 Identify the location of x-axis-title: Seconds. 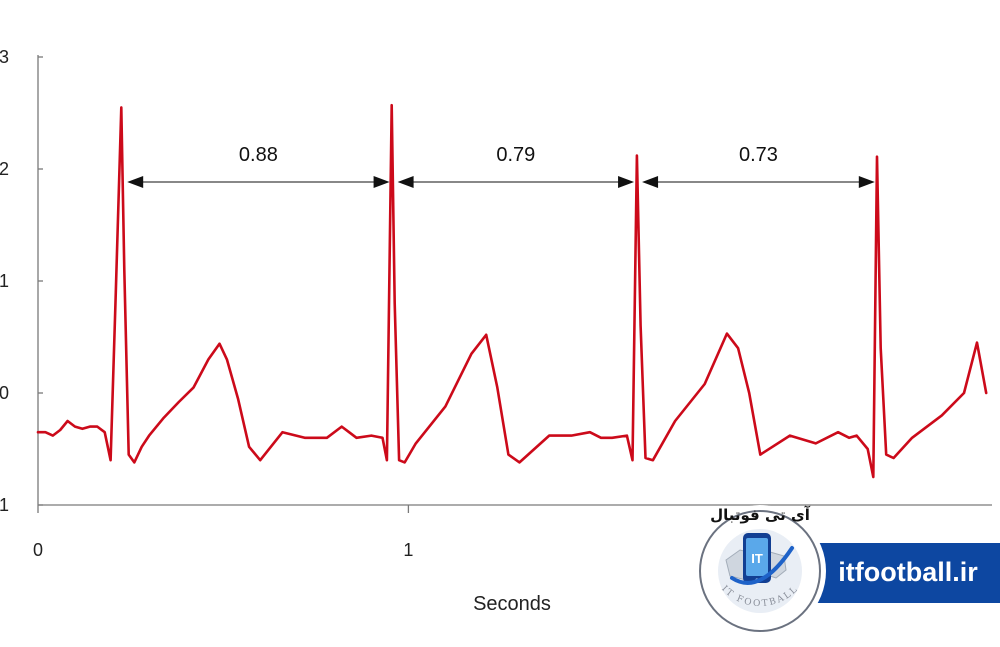
(512, 604).